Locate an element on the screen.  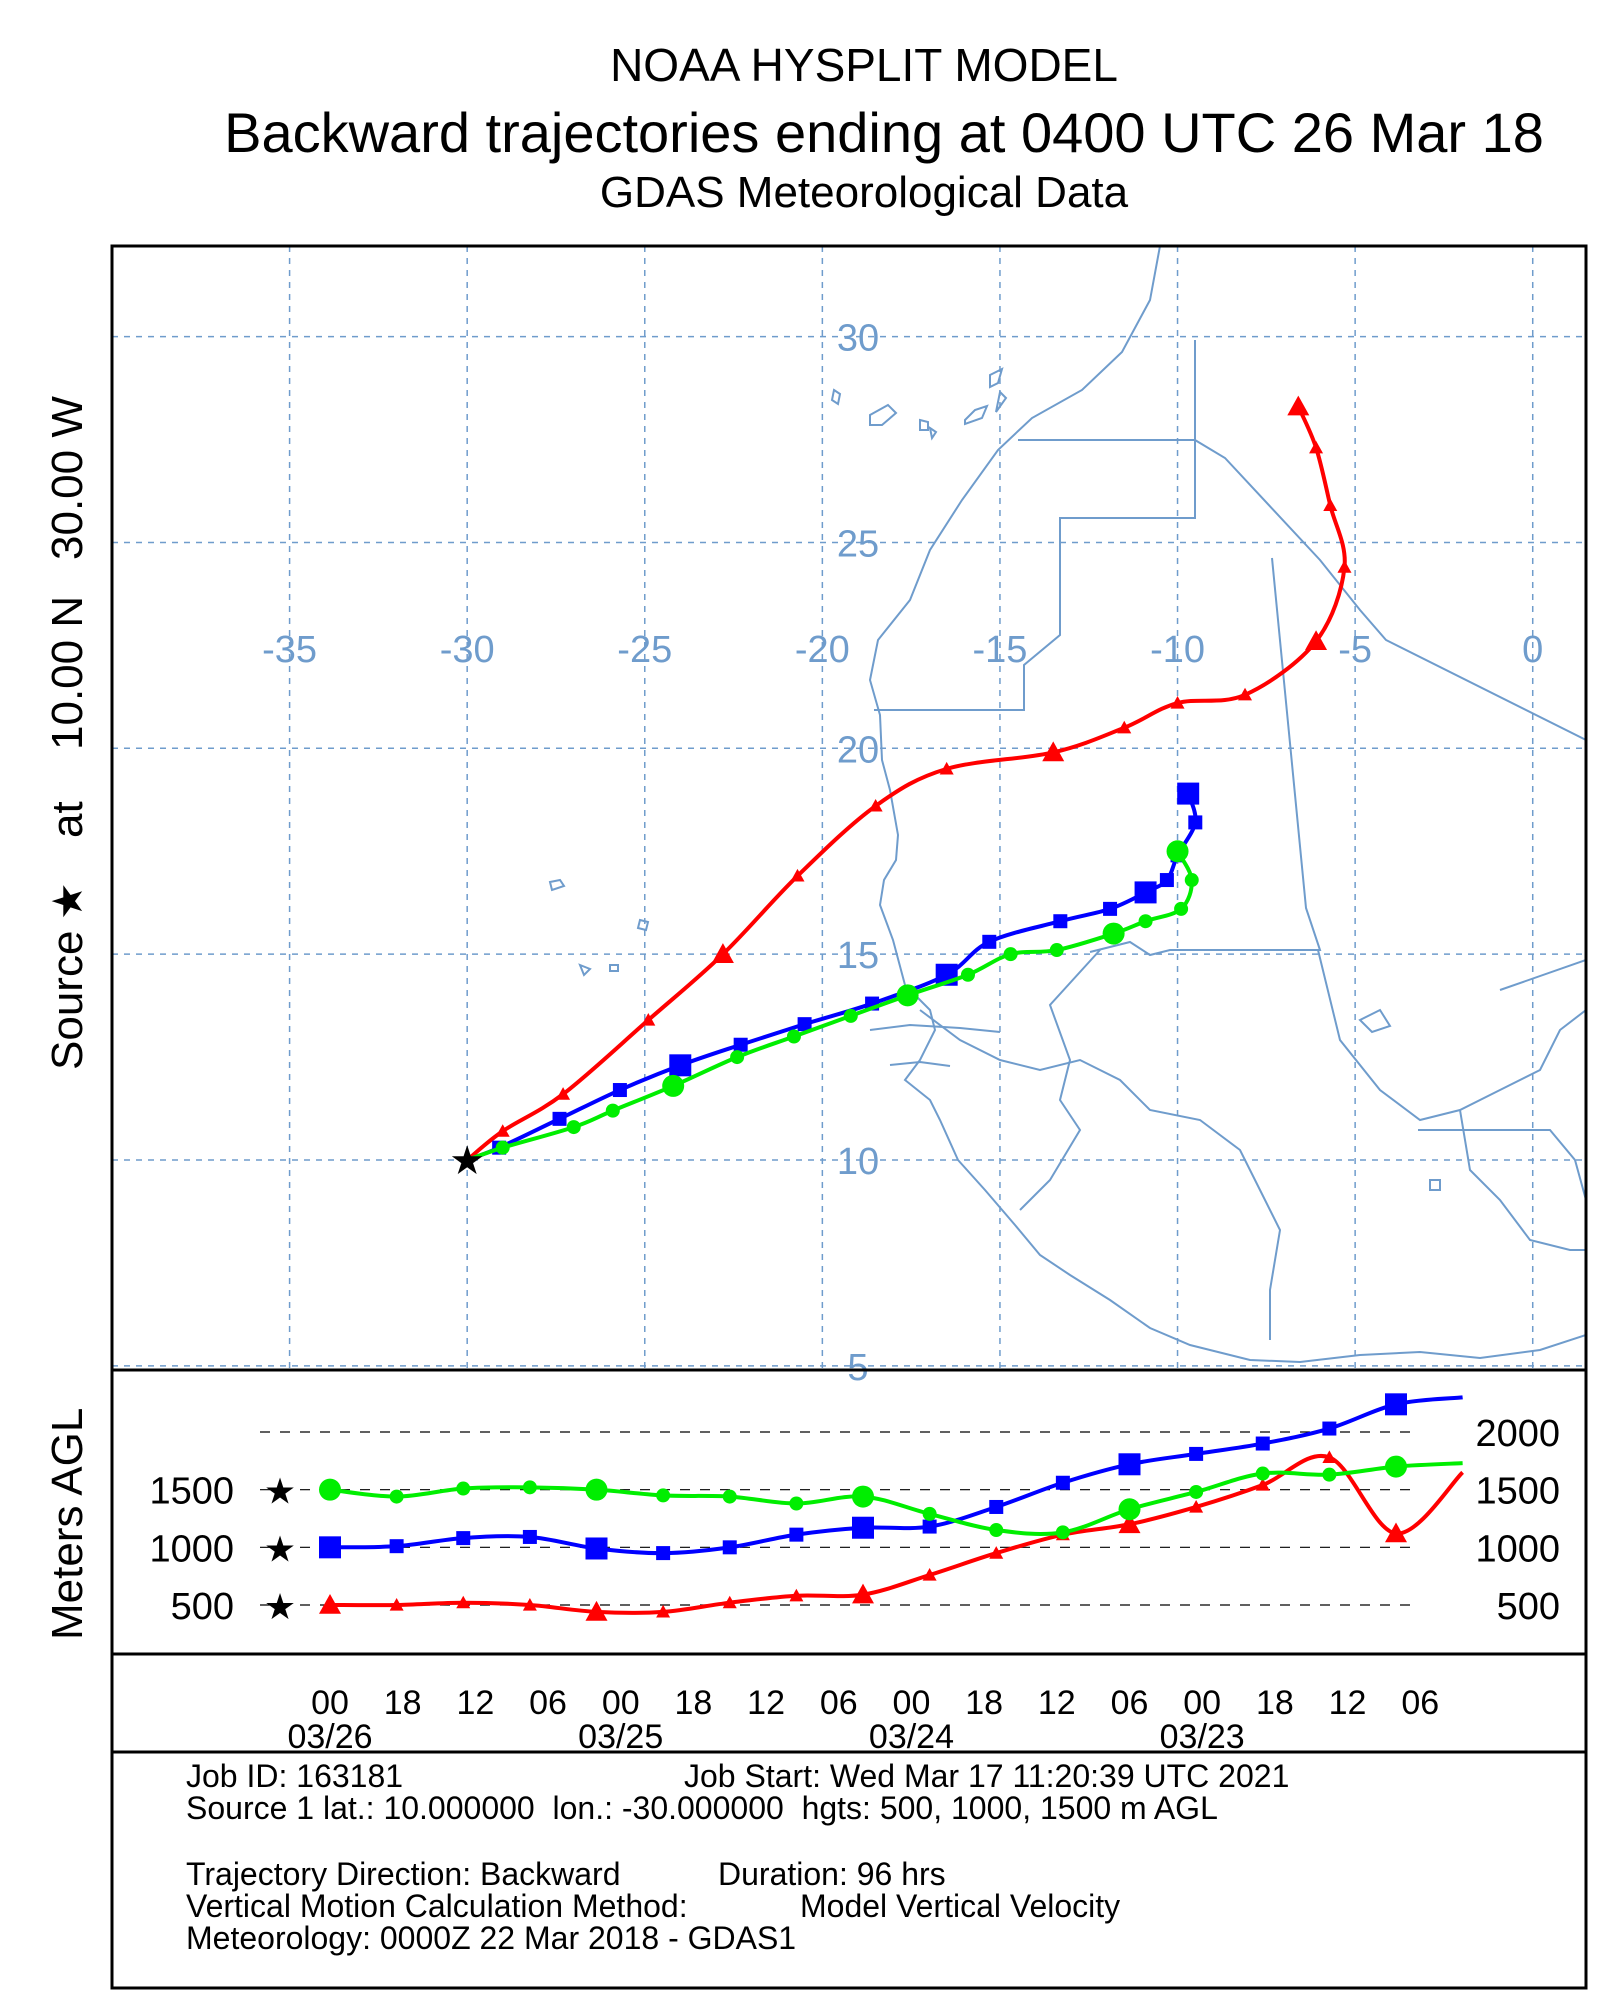
height-tick-labels: 500 ★ 1000 ★ 1500 ★ 500 1000 1500 2000 is located at coordinates (854, 1520).